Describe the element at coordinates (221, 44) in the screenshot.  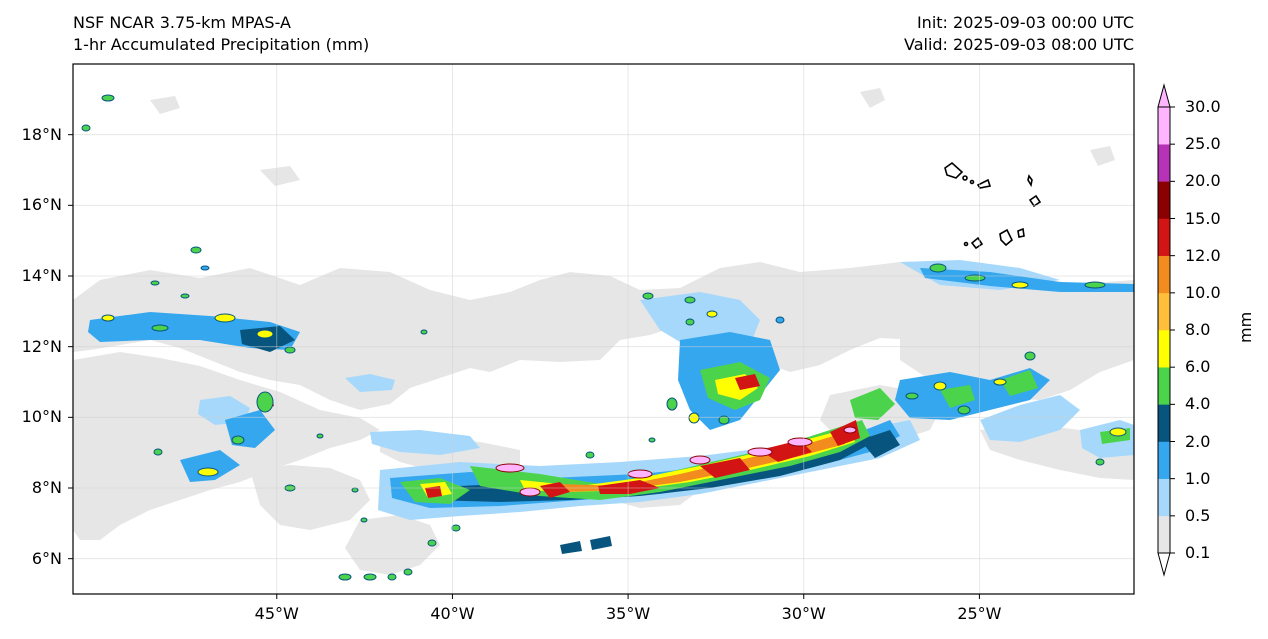
I see `field-title: 1-hr Accumulated Precipitation (mm)` at that location.